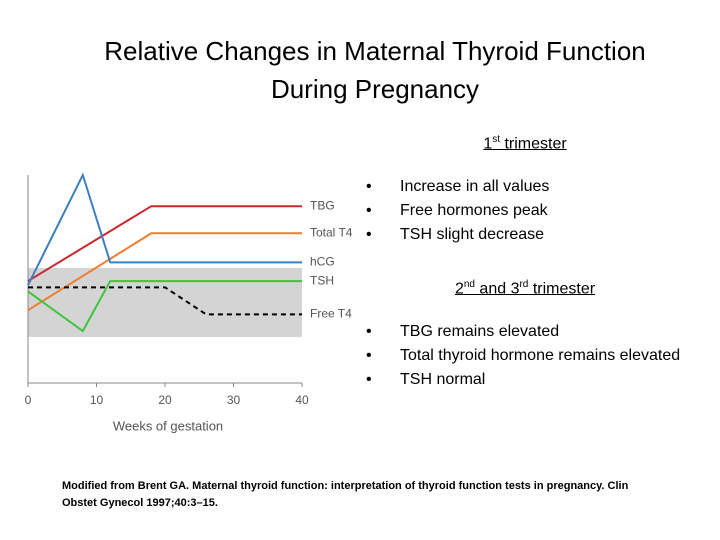  What do you see at coordinates (496, 139) in the screenshot?
I see `heading-part: st` at bounding box center [496, 139].